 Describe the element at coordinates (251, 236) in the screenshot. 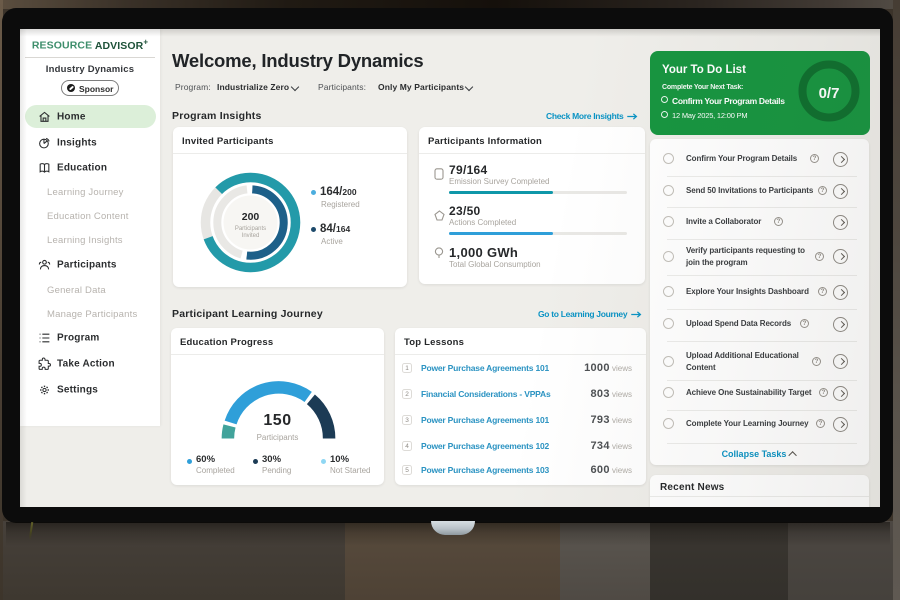

I see `svg-text: Invited` at that location.